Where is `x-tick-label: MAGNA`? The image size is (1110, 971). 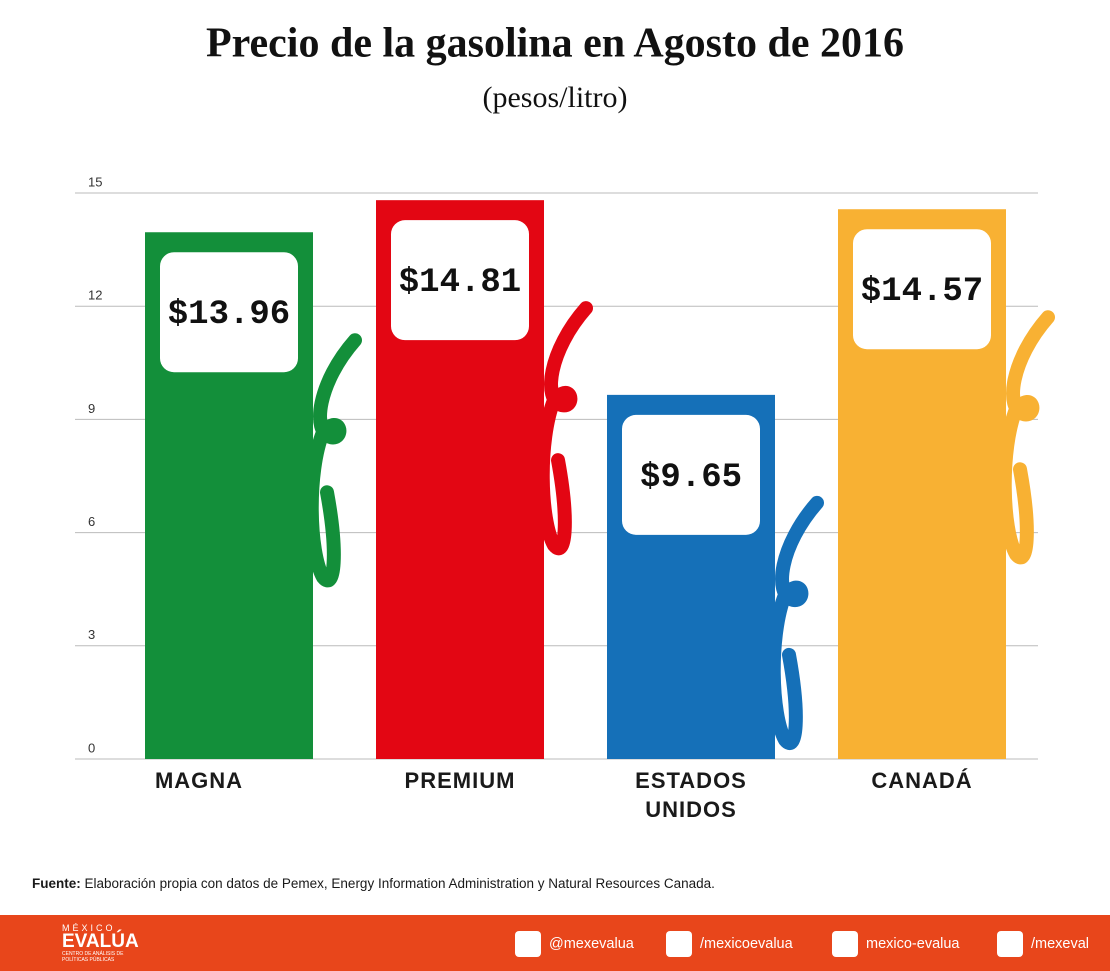
x-tick-label: MAGNA is located at coordinates (199, 780).